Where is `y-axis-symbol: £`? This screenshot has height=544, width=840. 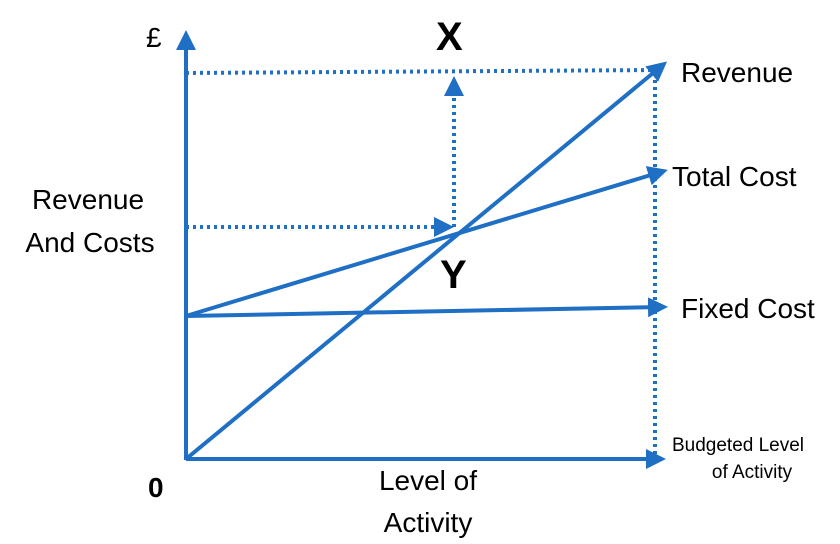
y-axis-symbol: £ is located at coordinates (154, 37).